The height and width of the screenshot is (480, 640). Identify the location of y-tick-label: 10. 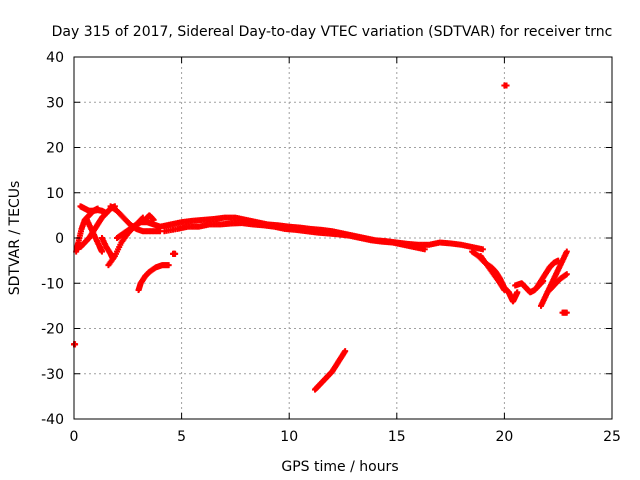
(55, 194).